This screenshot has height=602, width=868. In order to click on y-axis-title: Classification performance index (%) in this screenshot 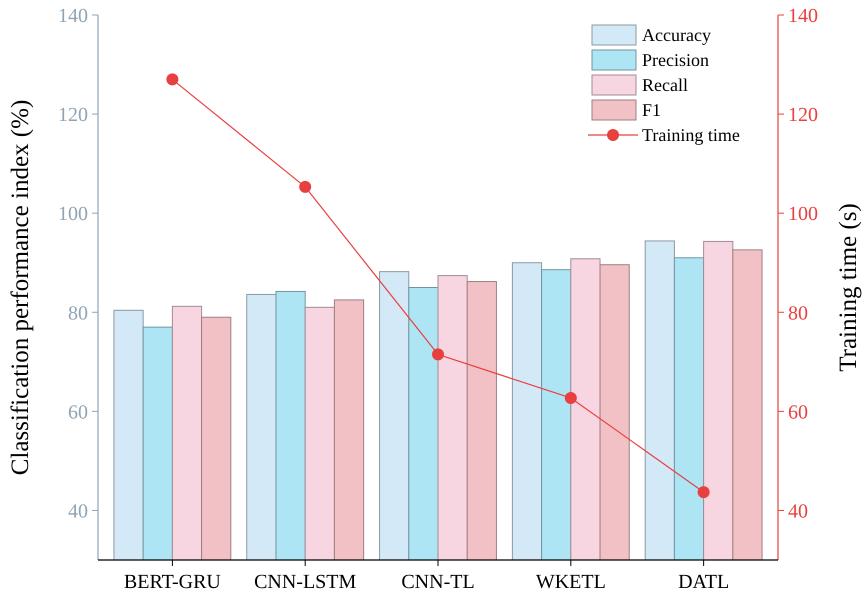, I will do `click(20, 288)`.